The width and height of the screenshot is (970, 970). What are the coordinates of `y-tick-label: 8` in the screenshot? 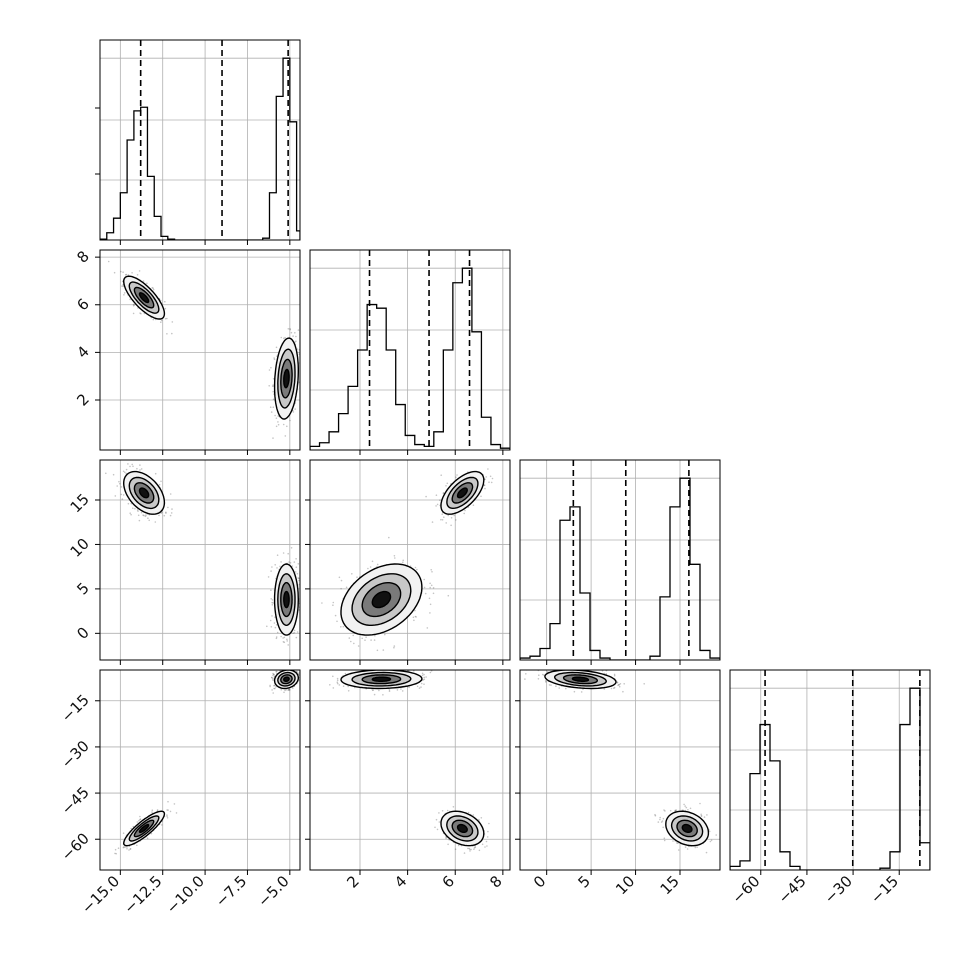 It's located at (82, 256).